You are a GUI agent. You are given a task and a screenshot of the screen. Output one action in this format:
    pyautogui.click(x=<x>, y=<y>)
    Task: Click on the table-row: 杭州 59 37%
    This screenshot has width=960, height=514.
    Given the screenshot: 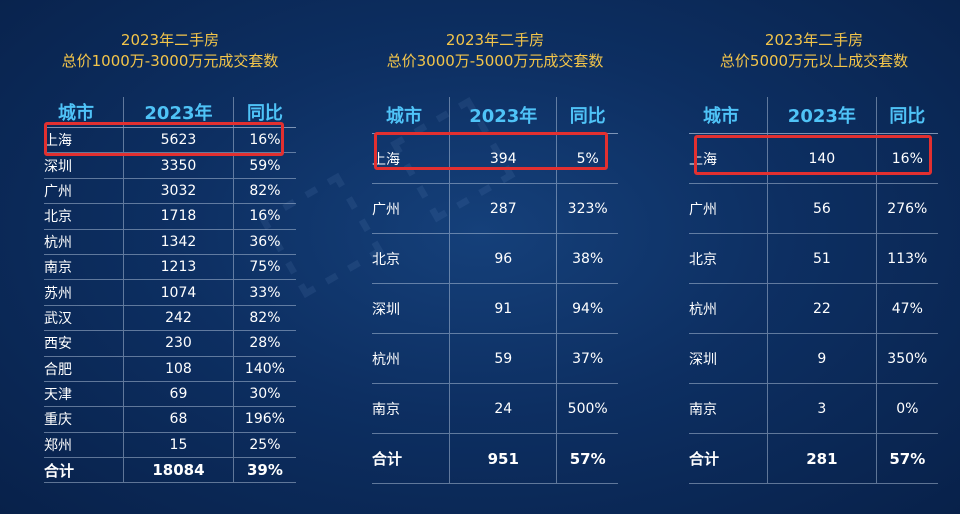 What is the action you would take?
    pyautogui.click(x=495, y=358)
    